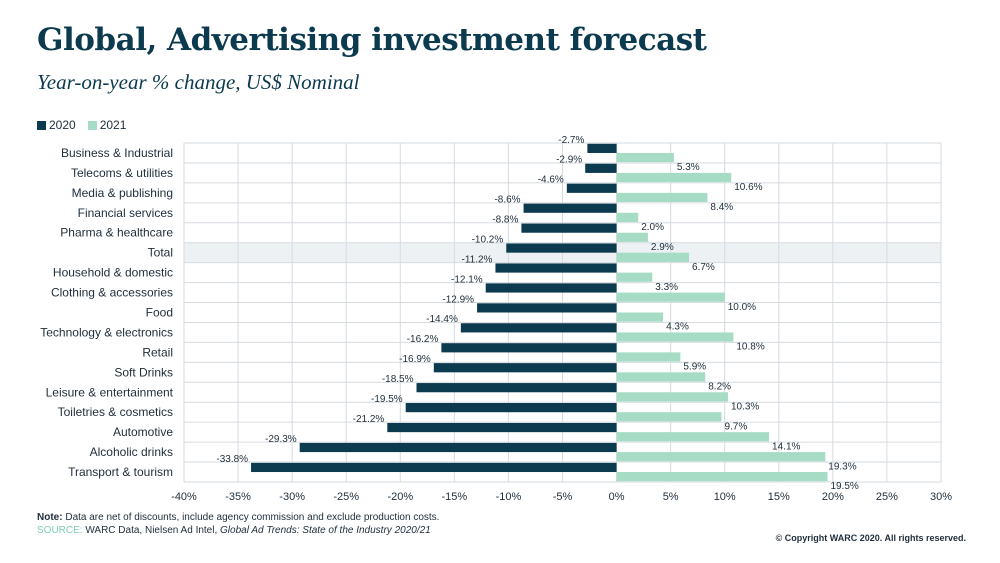 The height and width of the screenshot is (563, 1000). I want to click on category-label-technology-and-electronics: Technology & electronics, so click(106, 332).